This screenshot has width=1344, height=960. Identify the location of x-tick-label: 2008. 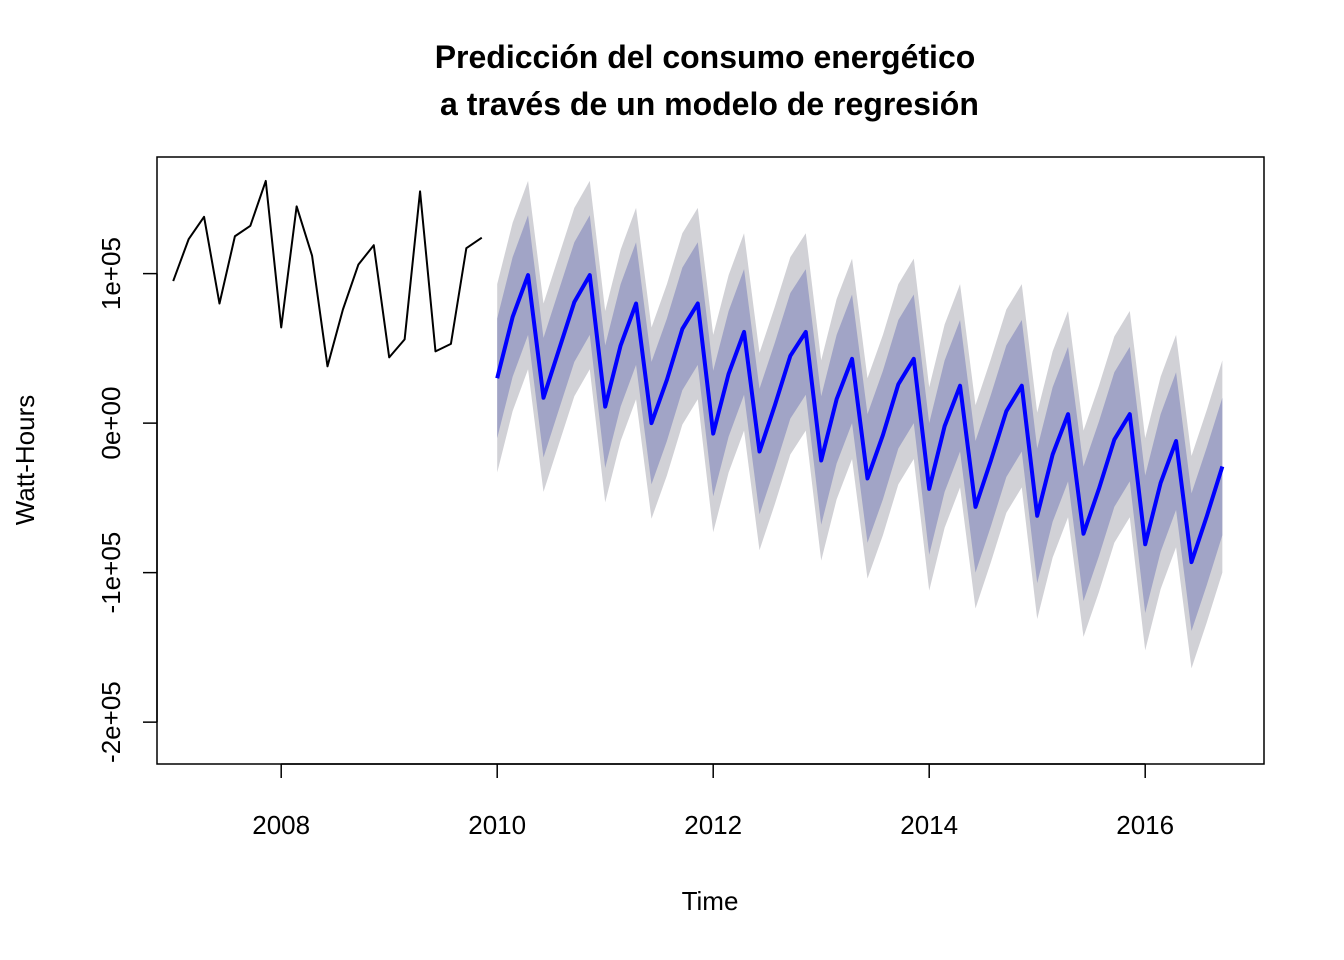
(281, 825).